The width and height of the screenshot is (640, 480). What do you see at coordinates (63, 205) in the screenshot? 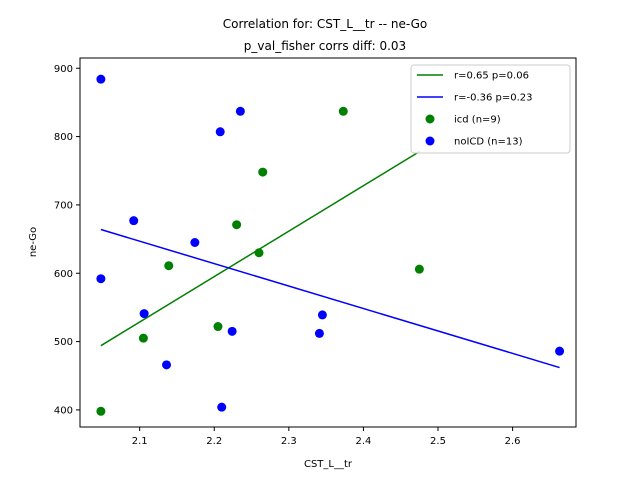
I see `y-tick-label-3: 700` at bounding box center [63, 205].